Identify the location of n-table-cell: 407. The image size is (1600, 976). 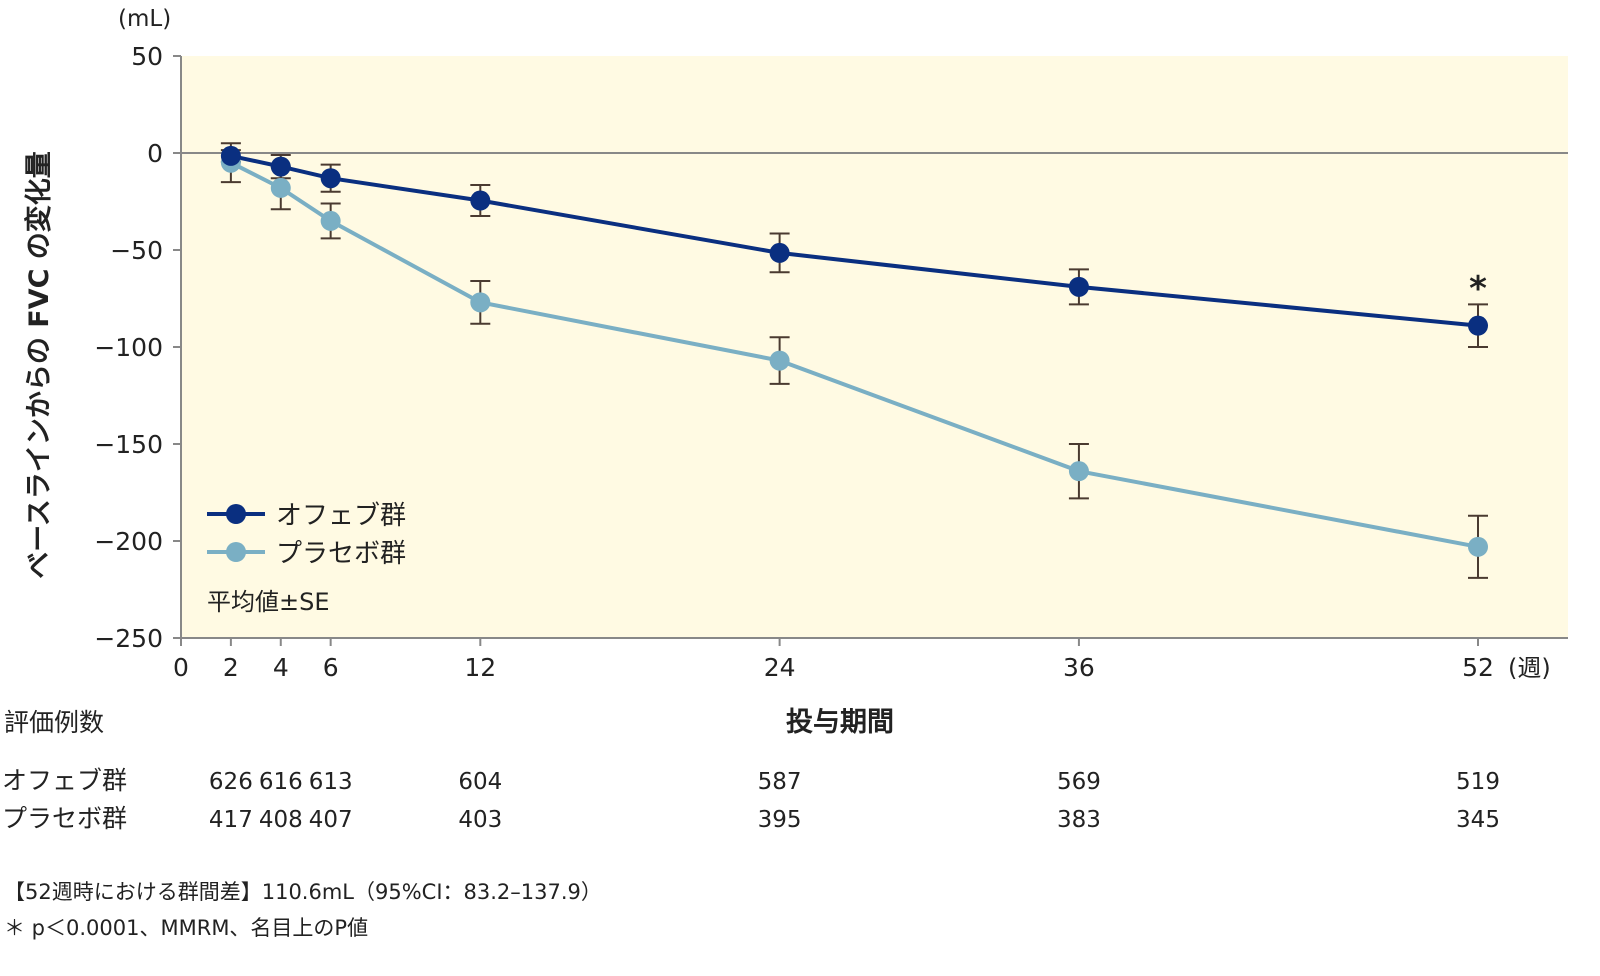
(331, 820).